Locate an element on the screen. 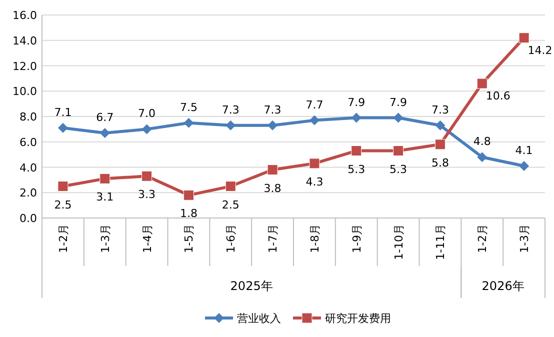 The width and height of the screenshot is (554, 337). text: 2025年 is located at coordinates (251, 286).